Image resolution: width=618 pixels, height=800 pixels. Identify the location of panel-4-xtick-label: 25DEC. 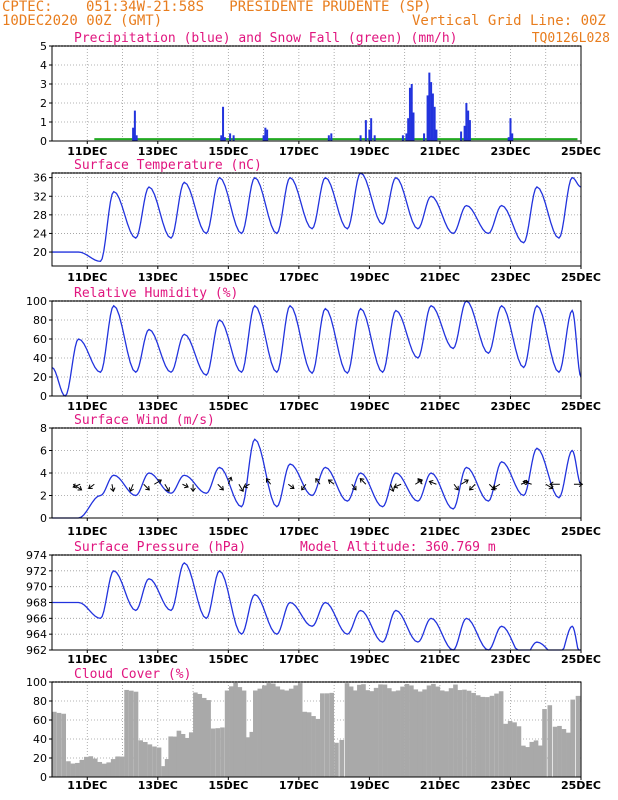
(581, 531).